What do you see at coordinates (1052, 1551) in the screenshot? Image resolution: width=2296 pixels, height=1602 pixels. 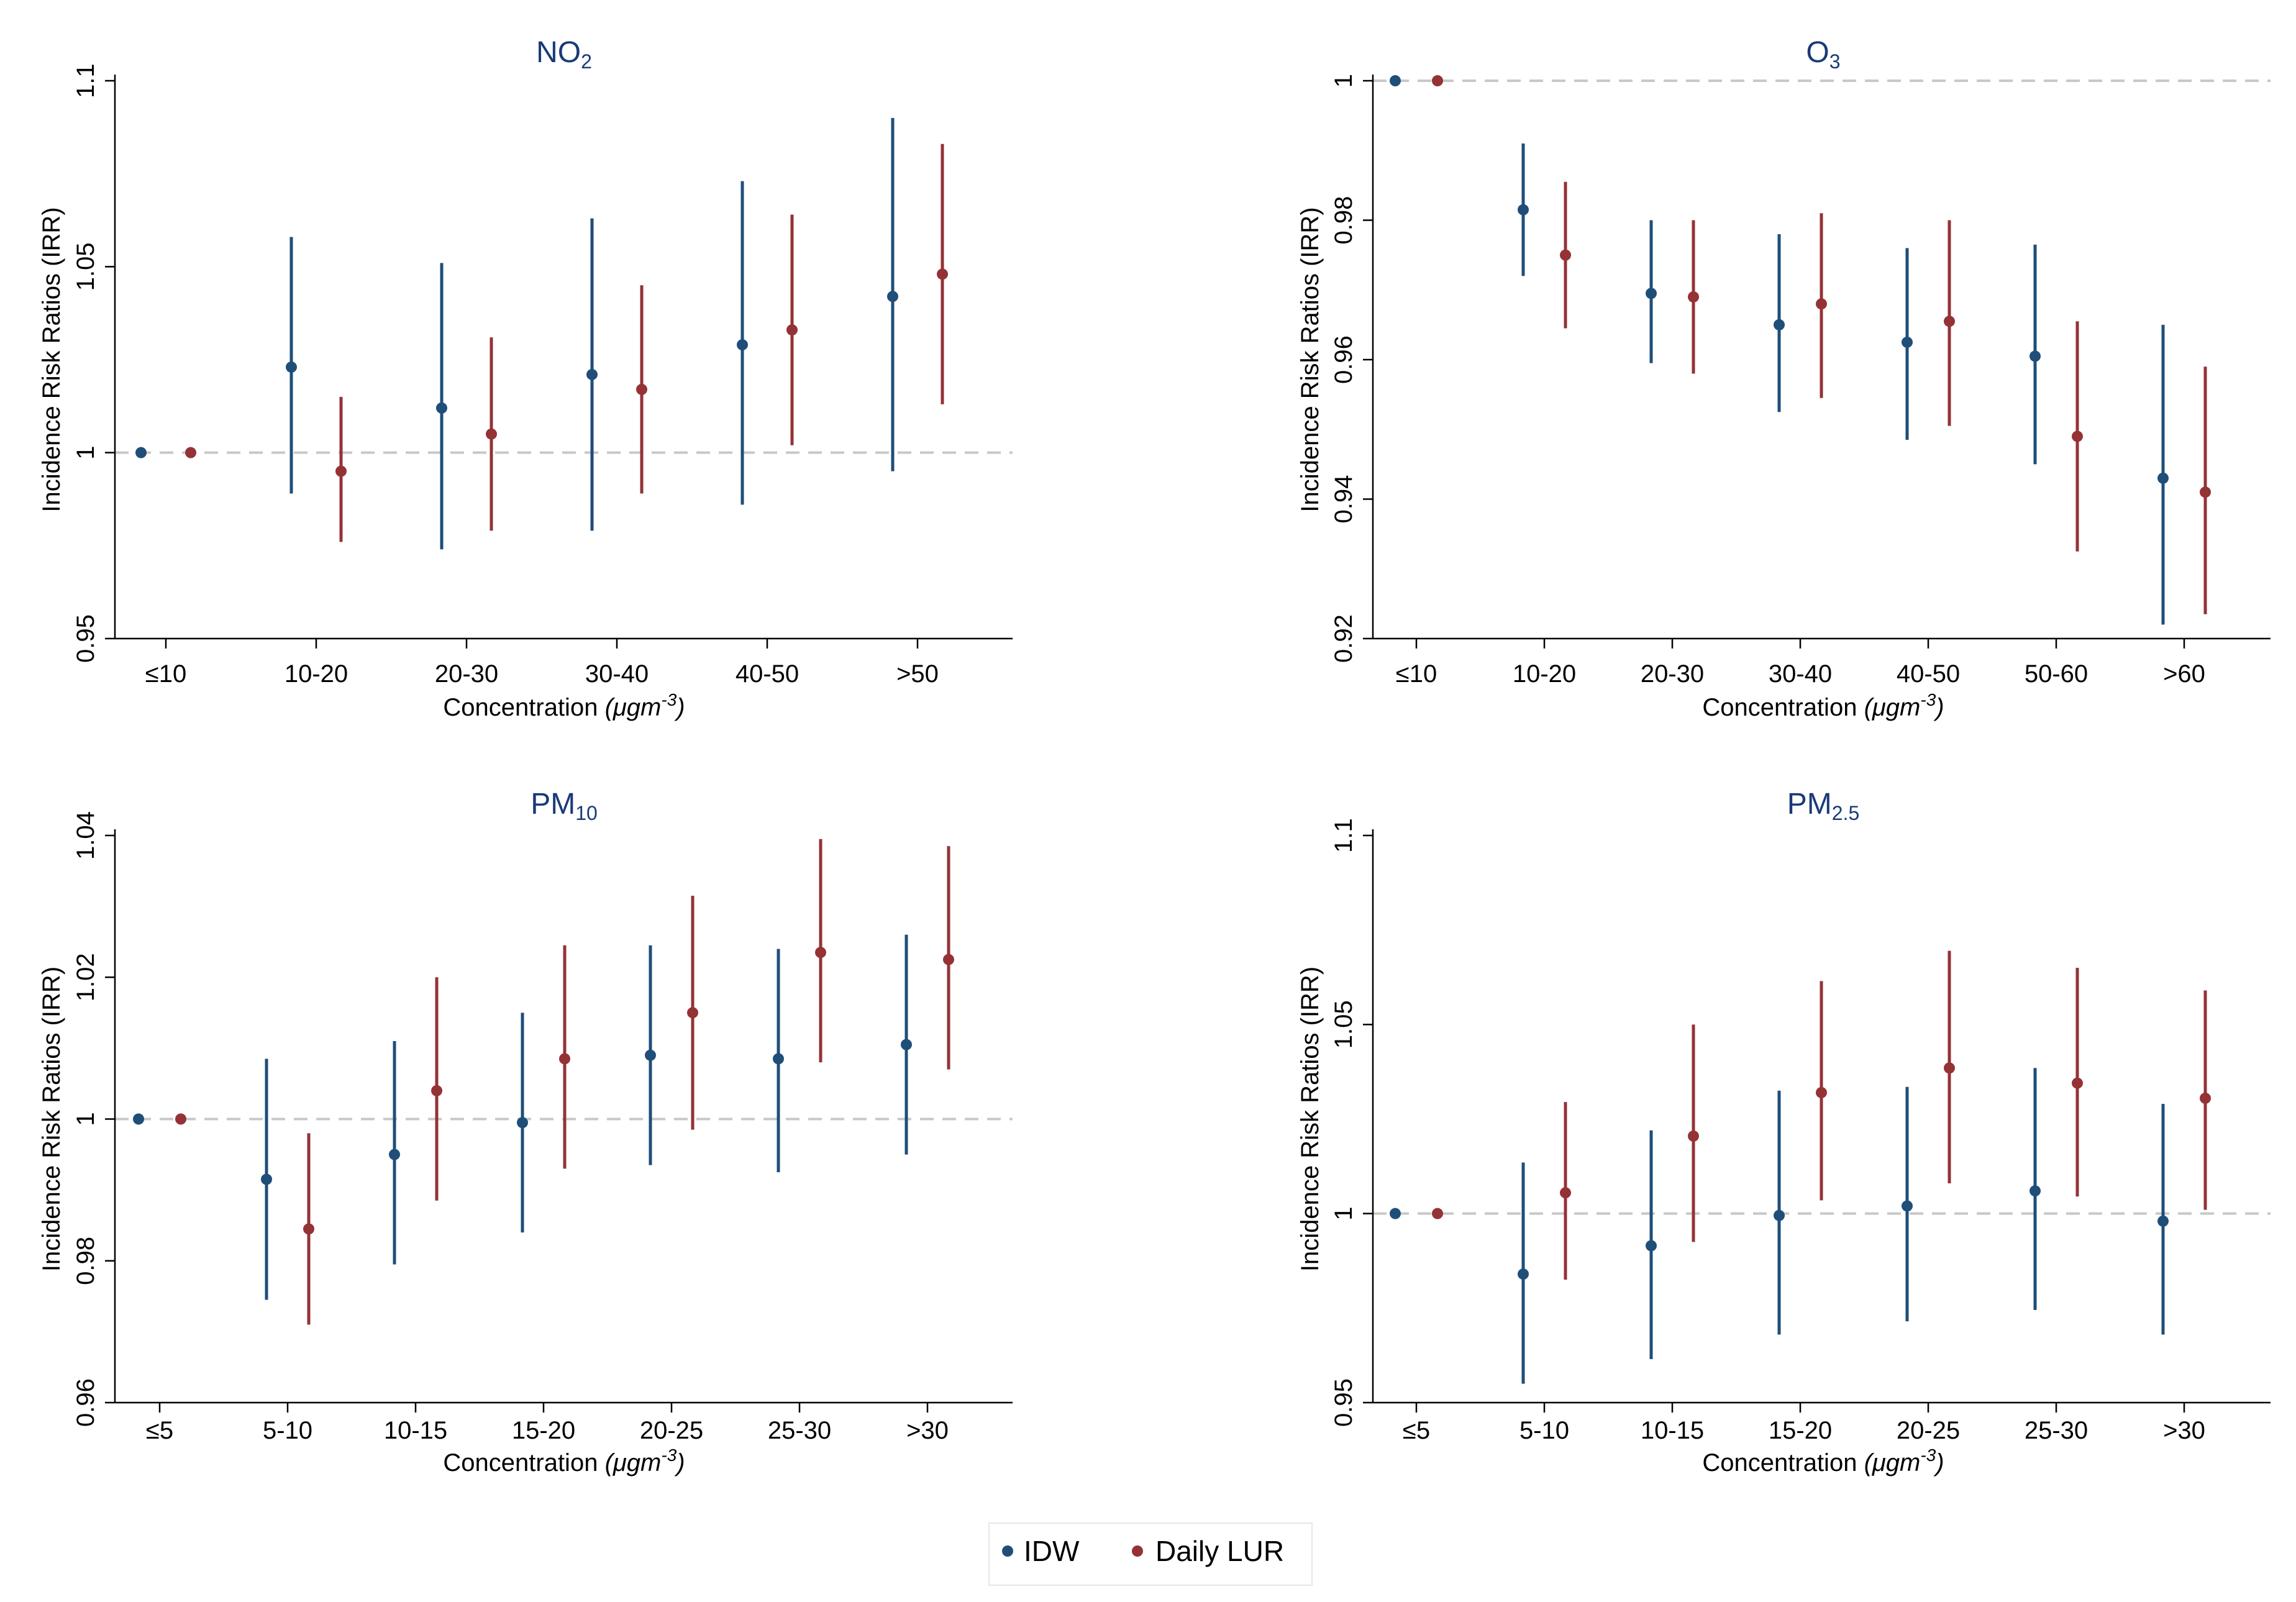 I see `legend-label-idw: IDW` at bounding box center [1052, 1551].